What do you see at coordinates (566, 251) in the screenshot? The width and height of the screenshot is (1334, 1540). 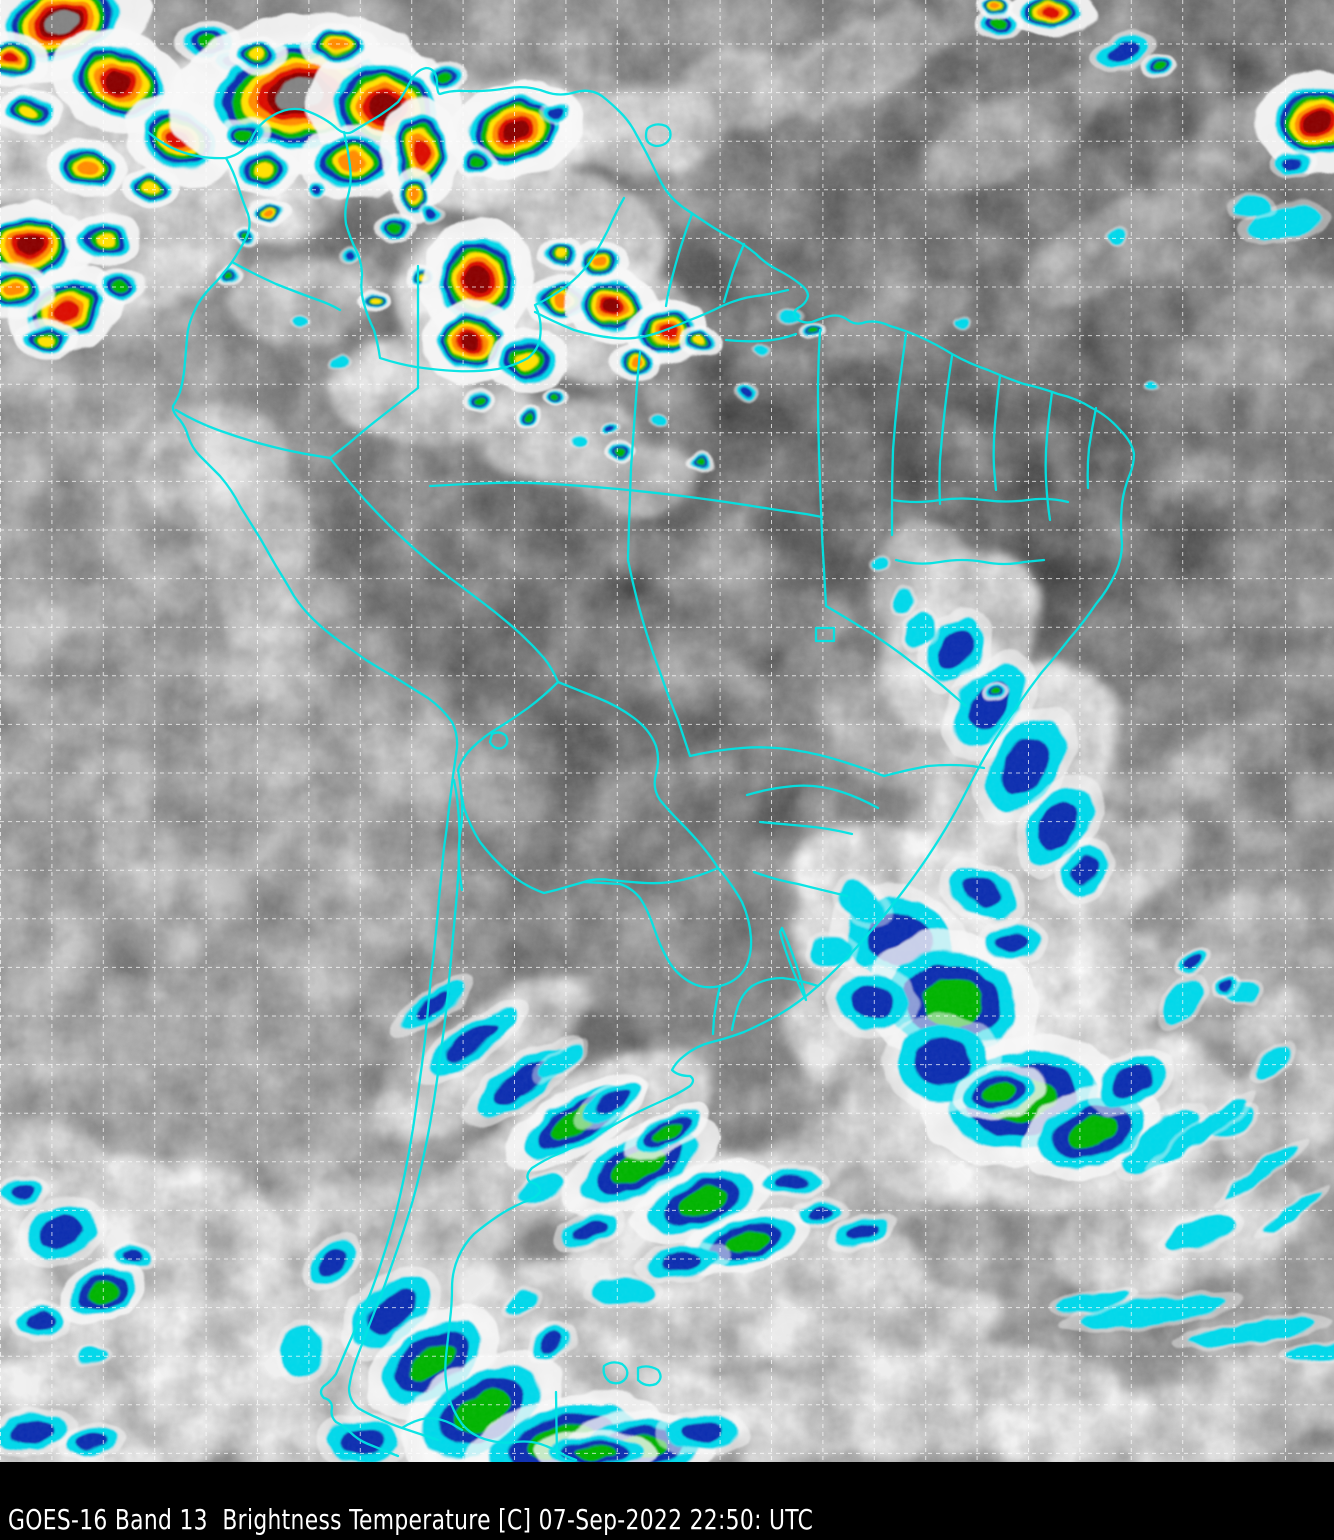 I see `borders-north-countries` at bounding box center [566, 251].